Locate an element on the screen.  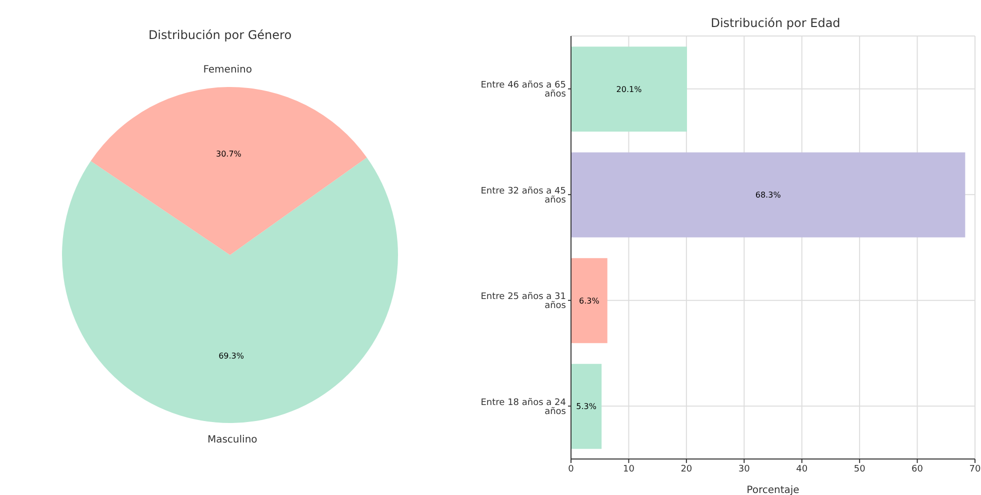
data-label: 20.1% is located at coordinates (629, 89).